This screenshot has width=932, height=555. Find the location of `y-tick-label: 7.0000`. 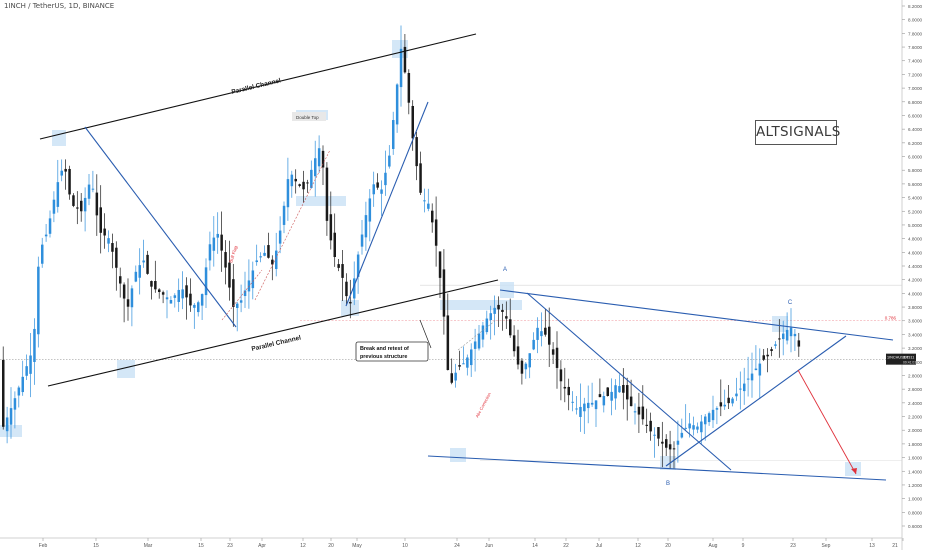

y-tick-label: 7.0000 is located at coordinates (915, 88).